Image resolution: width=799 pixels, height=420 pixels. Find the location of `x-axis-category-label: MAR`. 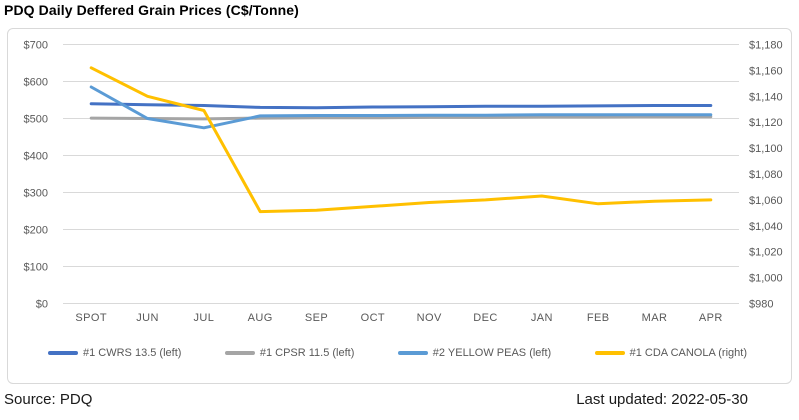

x-axis-category-label: MAR is located at coordinates (655, 318).